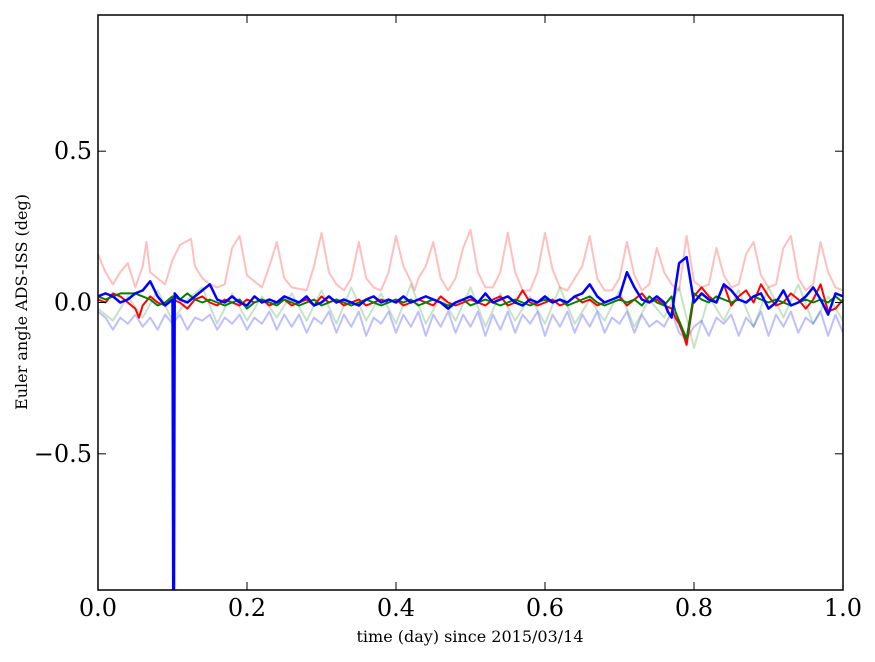 The height and width of the screenshot is (662, 875). What do you see at coordinates (98, 608) in the screenshot?
I see `x-tick-label: 0.0` at bounding box center [98, 608].